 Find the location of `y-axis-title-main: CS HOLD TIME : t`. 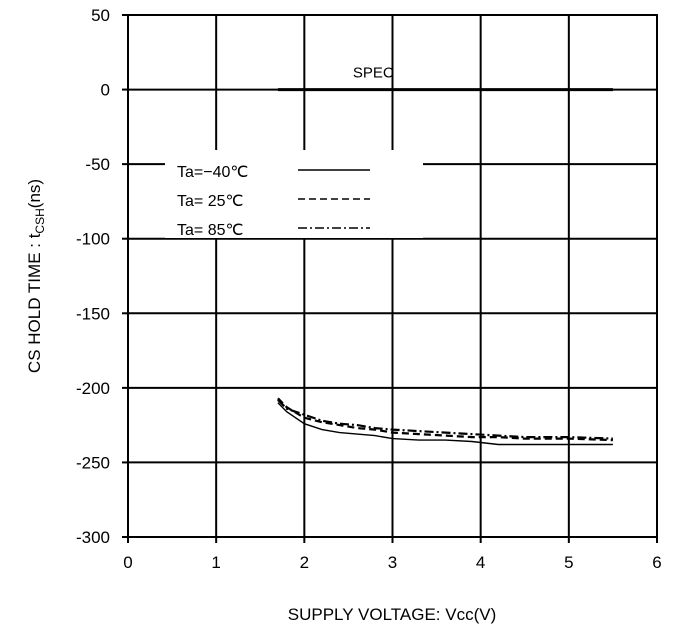

y-axis-title-main: CS HOLD TIME : t is located at coordinates (34, 303).